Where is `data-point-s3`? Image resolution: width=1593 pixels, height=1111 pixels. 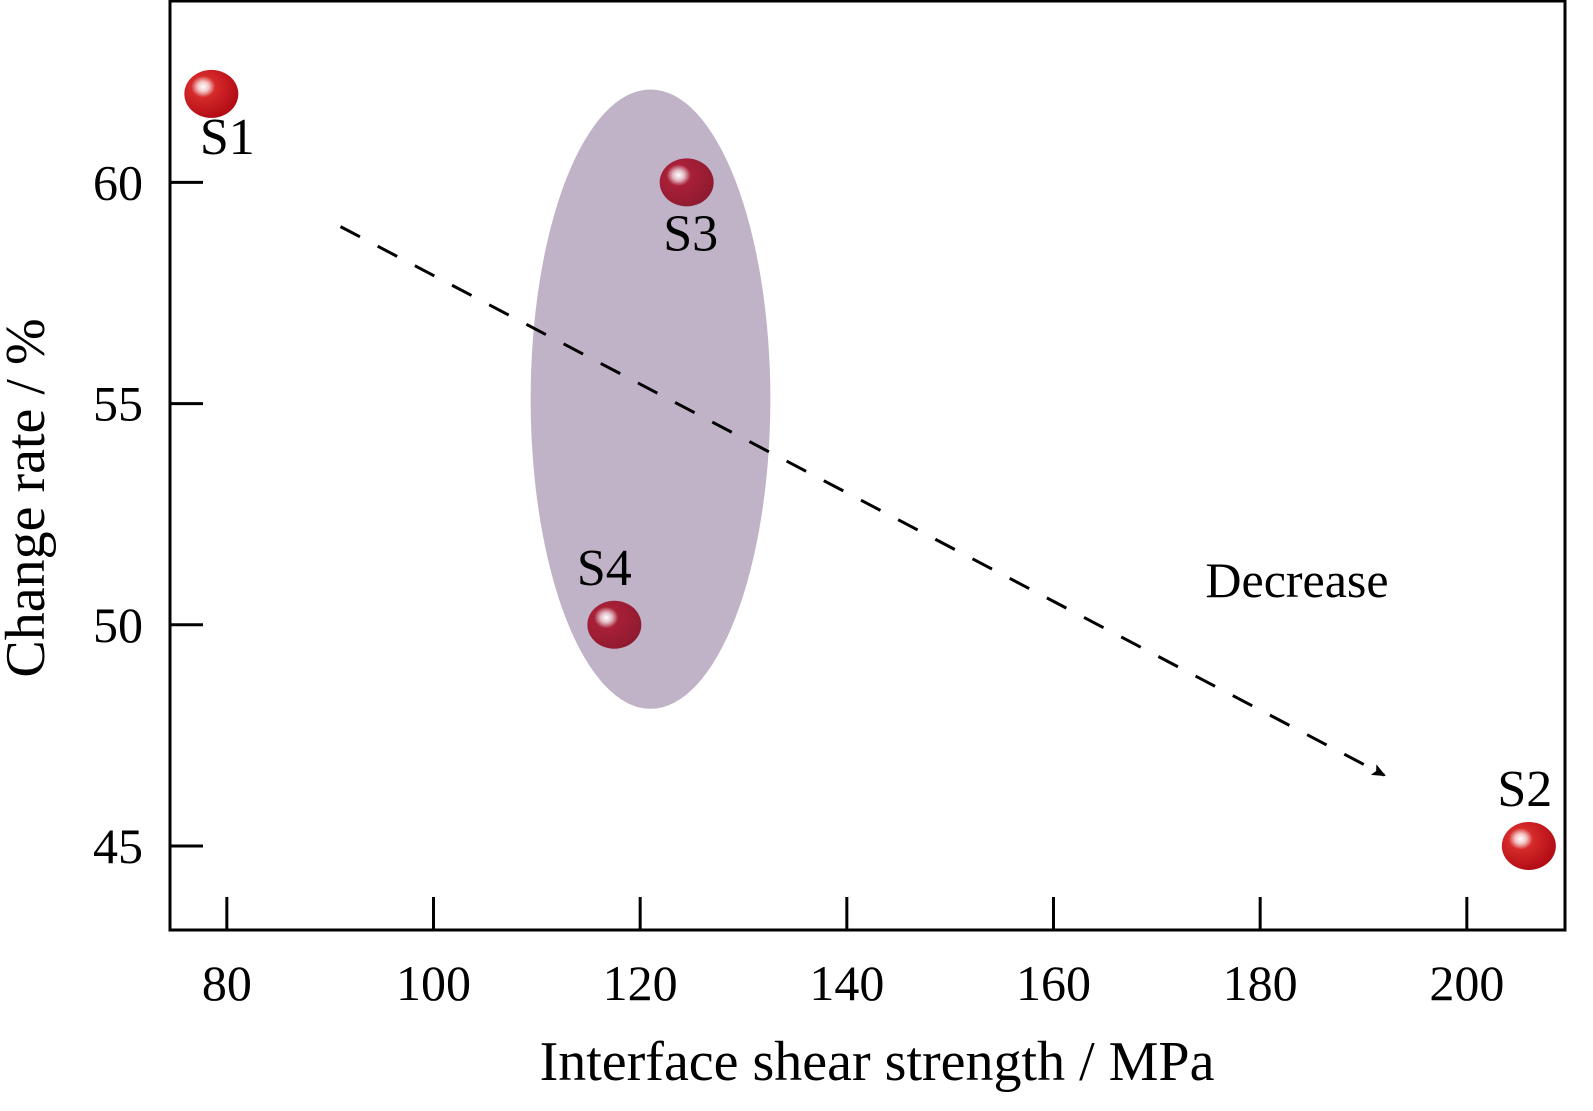
data-point-s3 is located at coordinates (686, 182).